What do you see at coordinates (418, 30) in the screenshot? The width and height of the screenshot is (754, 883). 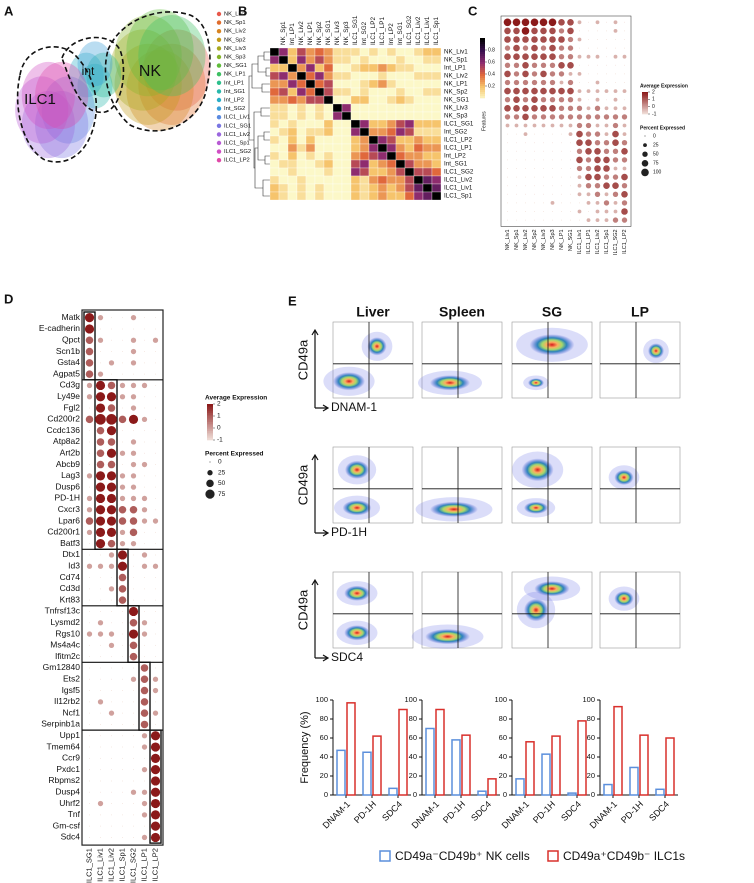 I see `column-label: ILC1_Liv2` at bounding box center [418, 30].